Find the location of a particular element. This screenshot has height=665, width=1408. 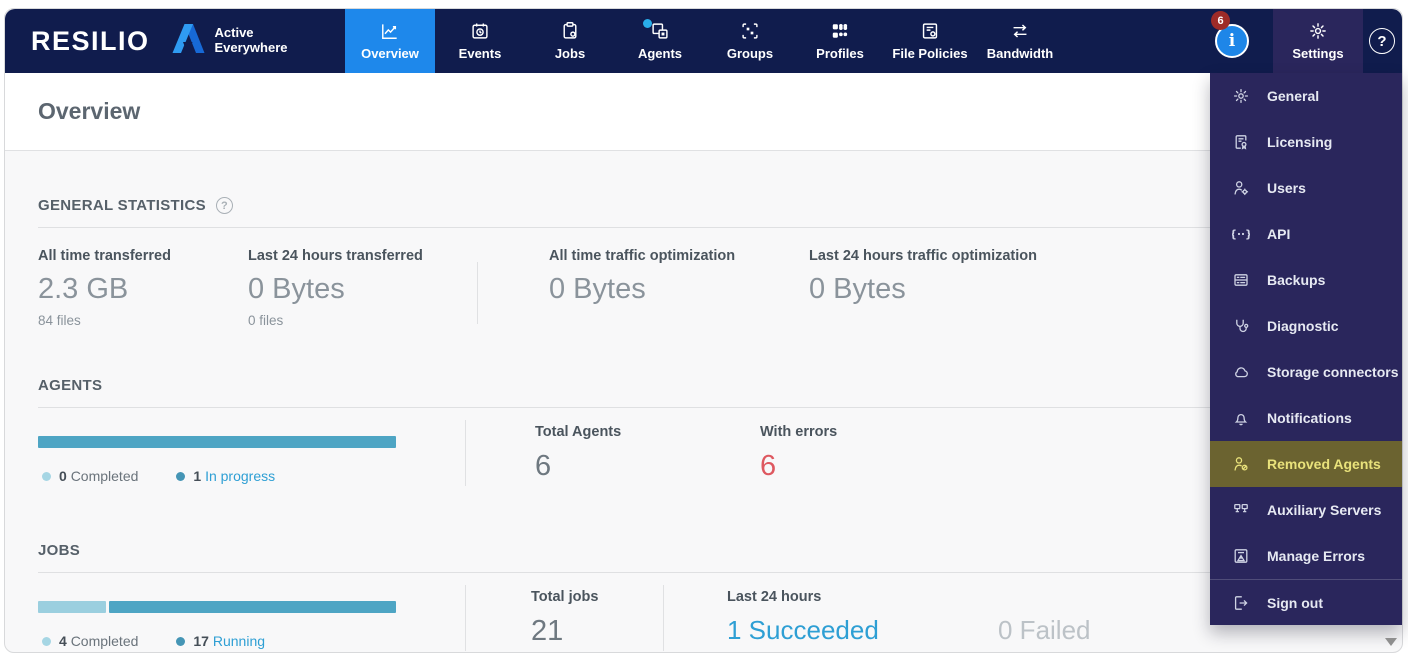

license-doc-icon is located at coordinates (1241, 142).